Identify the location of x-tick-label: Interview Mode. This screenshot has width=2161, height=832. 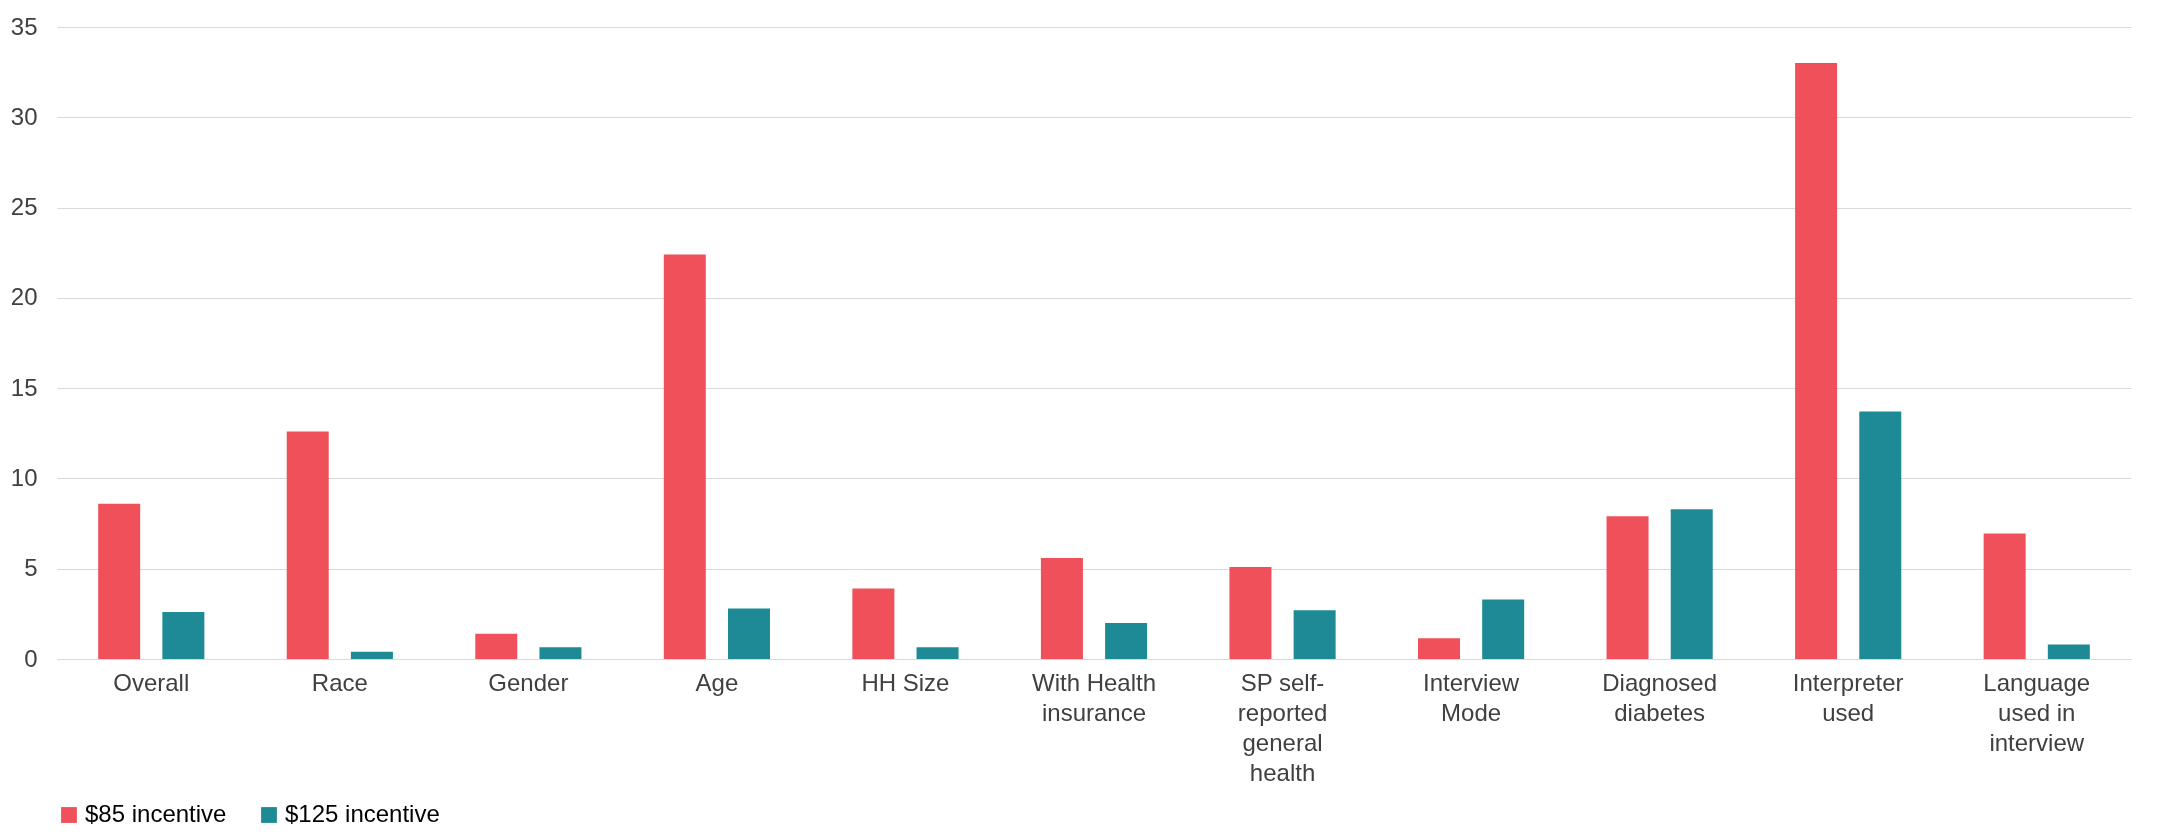
(1471, 697).